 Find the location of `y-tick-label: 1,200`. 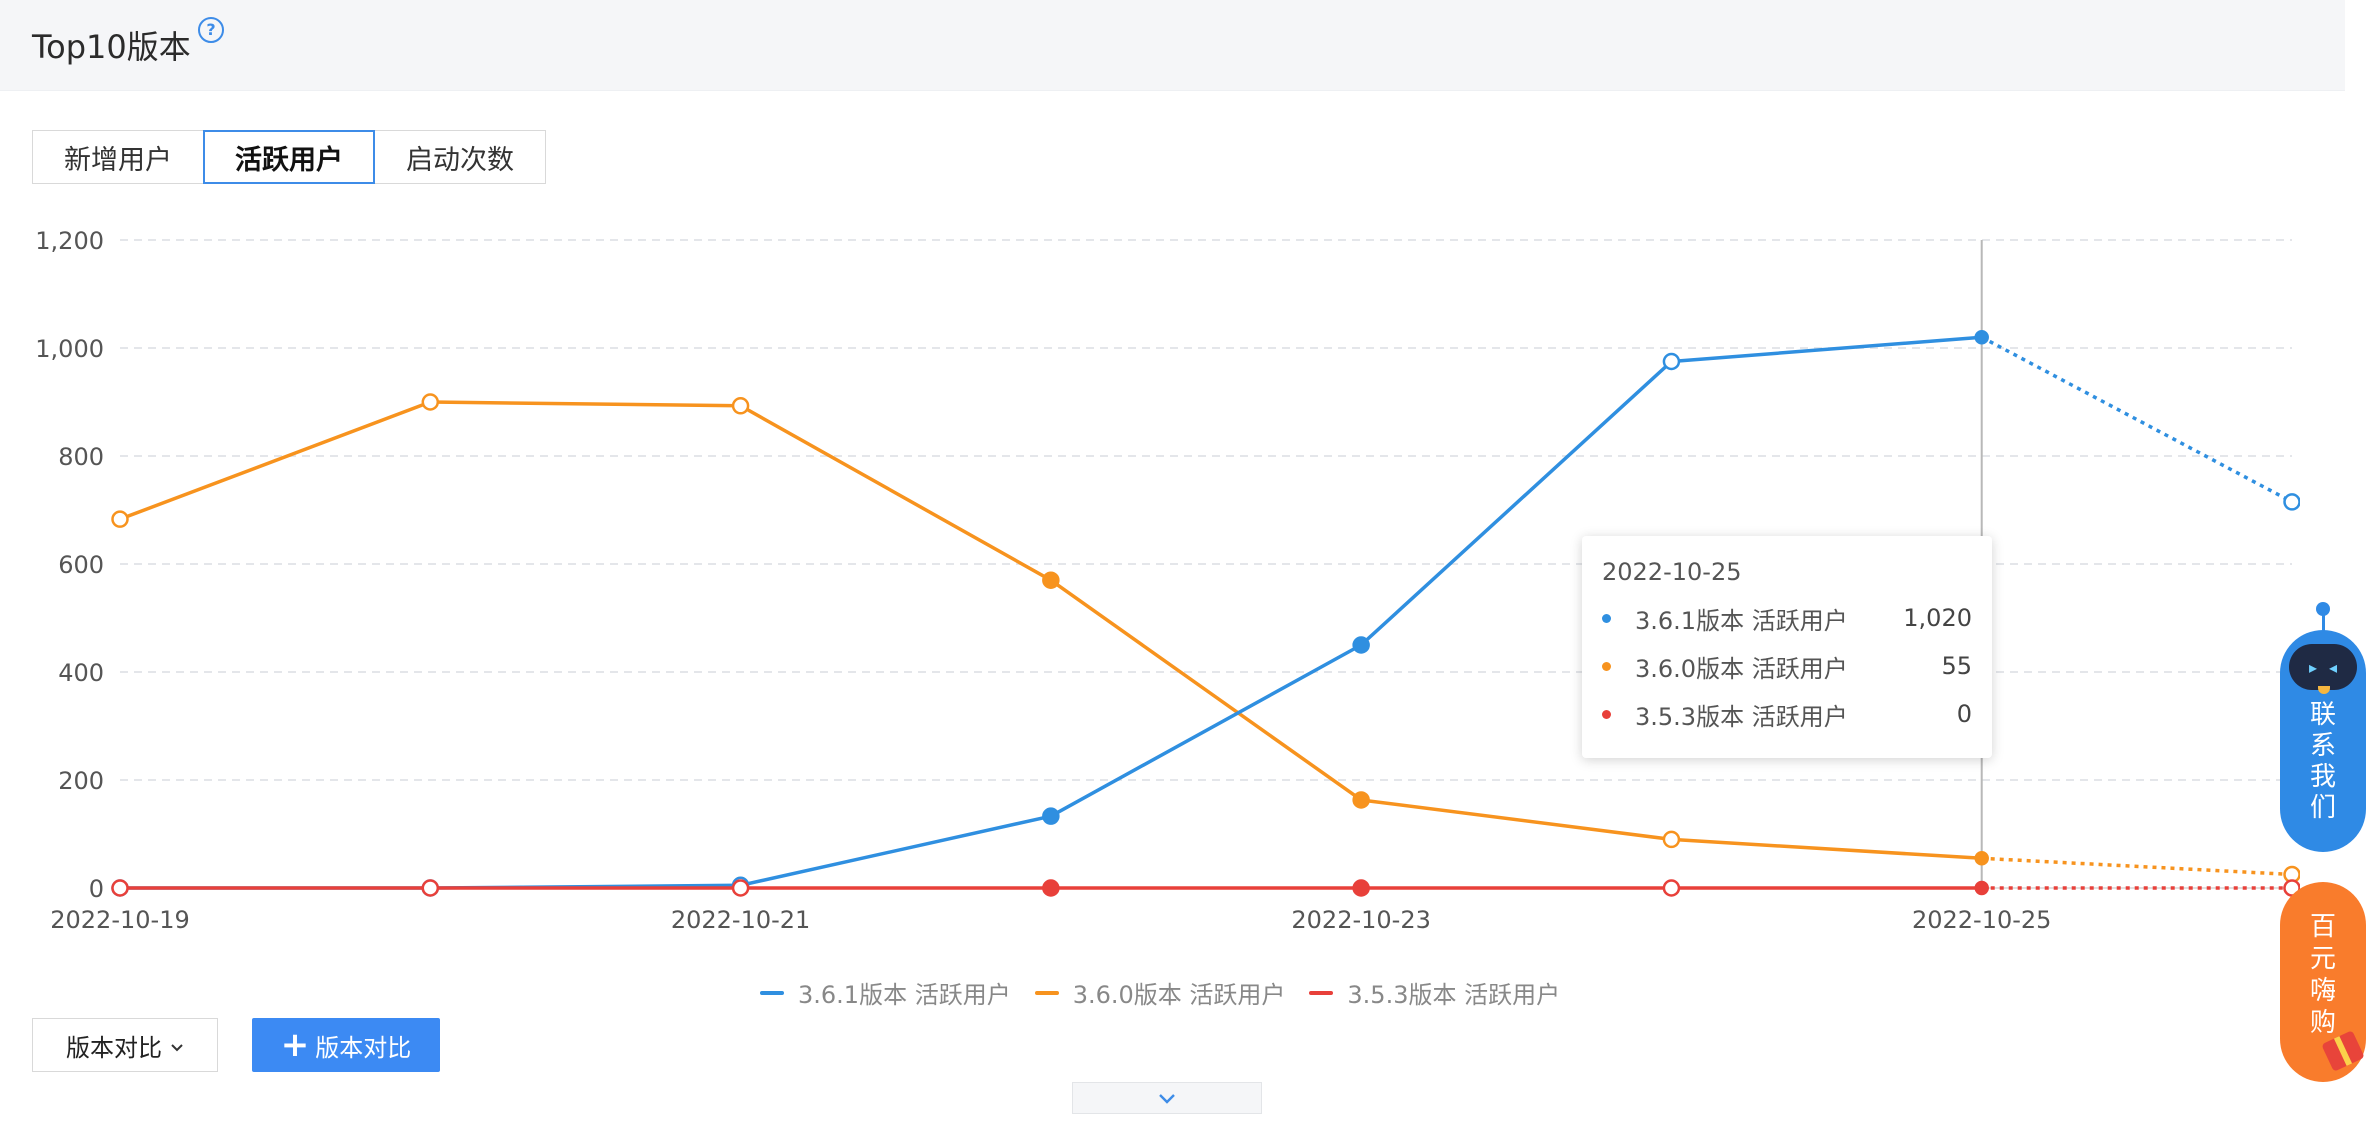

y-tick-label: 1,200 is located at coordinates (69, 241).